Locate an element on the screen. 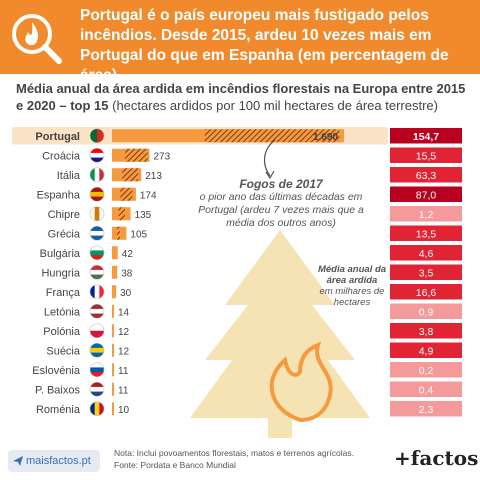  area-value-label: 4,9 is located at coordinates (426, 351).